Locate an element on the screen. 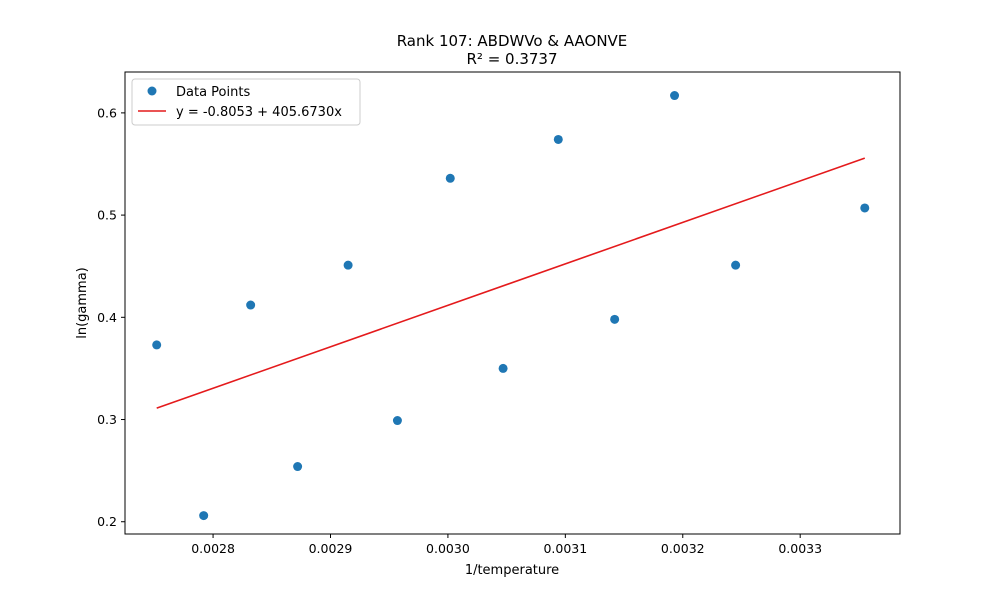 The image size is (1000, 600). y-tick-label: 0.2 is located at coordinates (107, 521).